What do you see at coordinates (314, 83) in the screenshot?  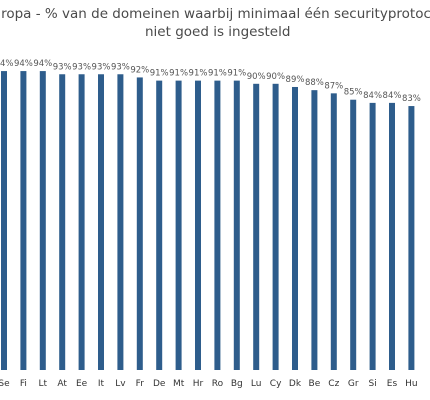 I see `value-label-be: 88%` at bounding box center [314, 83].